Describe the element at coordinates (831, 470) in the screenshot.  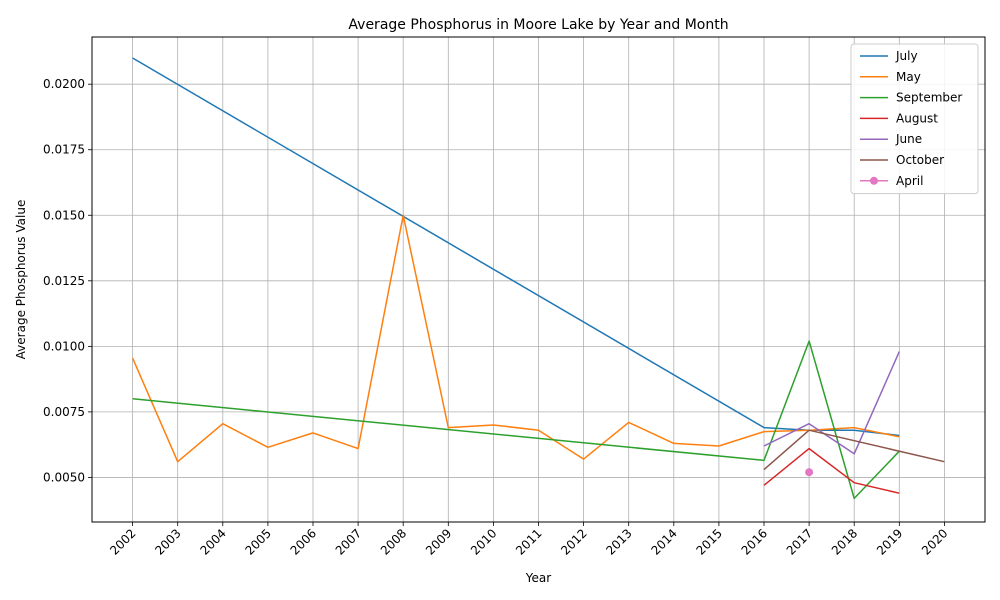
I see `series-line-august` at that location.